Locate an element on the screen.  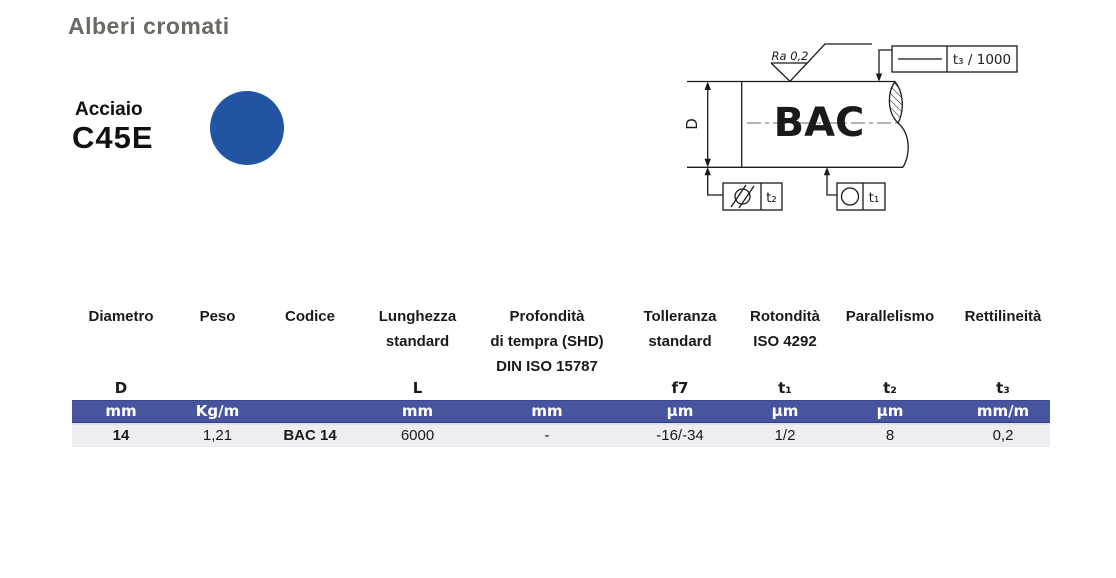
shaft-code-label: BAC is located at coordinates (819, 123).